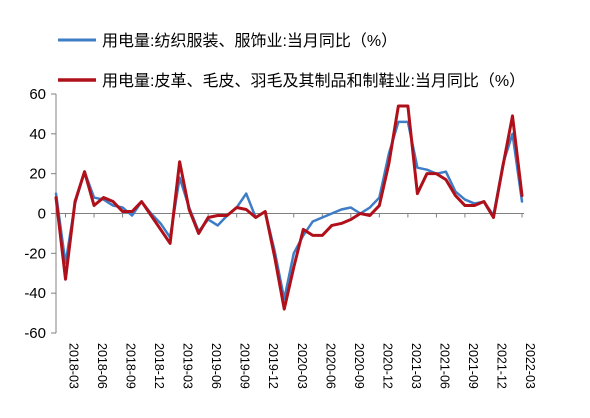 The width and height of the screenshot is (590, 418). Describe the element at coordinates (37, 174) in the screenshot. I see `y-tick-label: 20` at that location.